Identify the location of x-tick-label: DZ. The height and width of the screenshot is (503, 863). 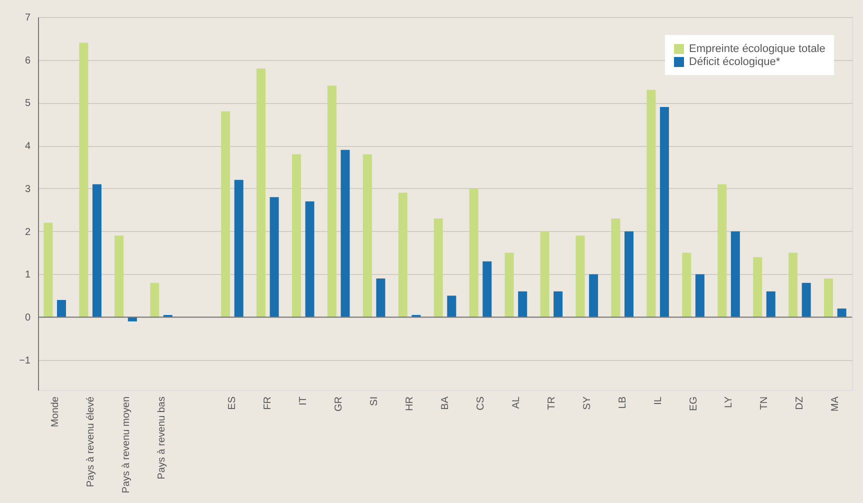
(800, 403).